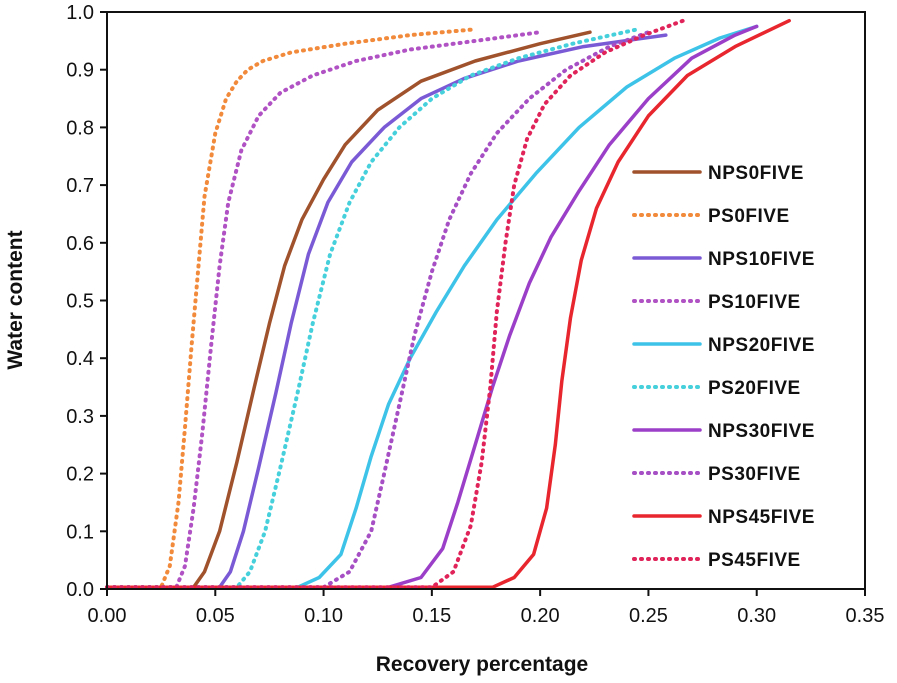 The image size is (897, 683). What do you see at coordinates (80, 590) in the screenshot?
I see `y-tick-label: 0.0` at bounding box center [80, 590].